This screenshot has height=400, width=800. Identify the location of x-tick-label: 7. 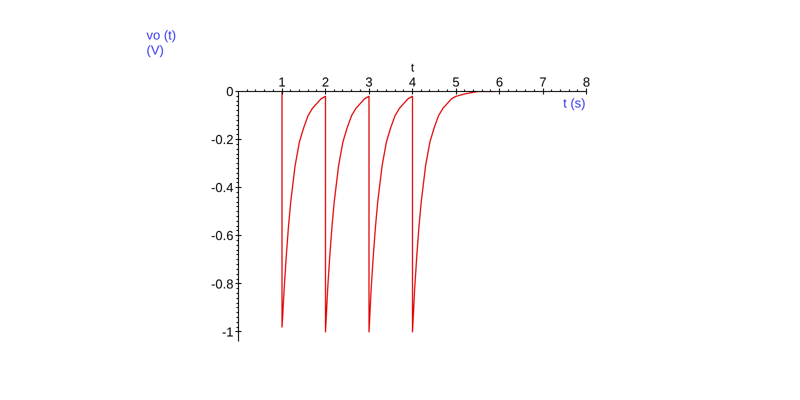
(543, 82).